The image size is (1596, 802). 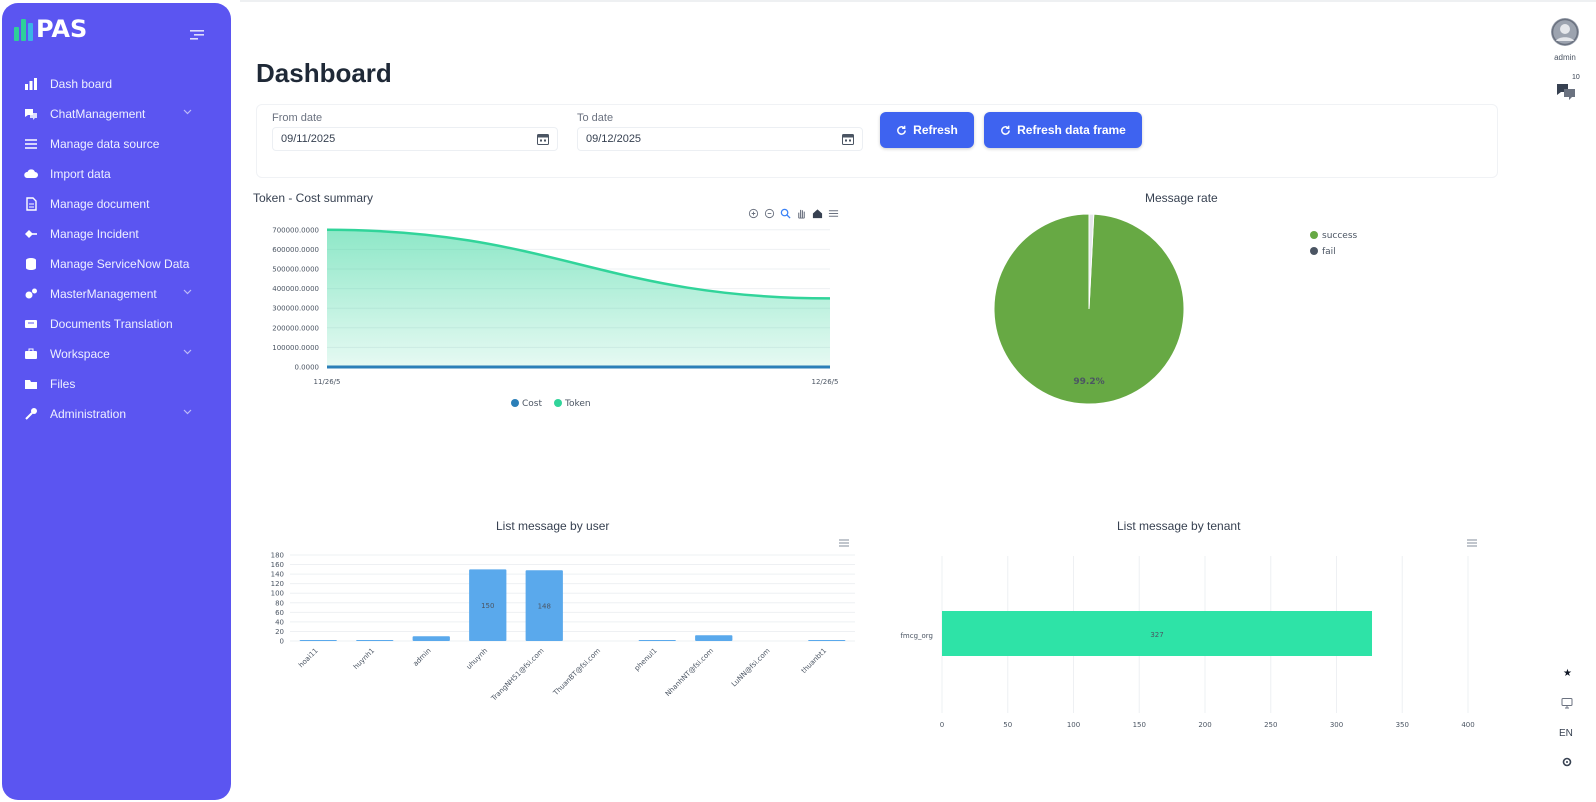 What do you see at coordinates (817, 213) in the screenshot?
I see `home-icon` at bounding box center [817, 213].